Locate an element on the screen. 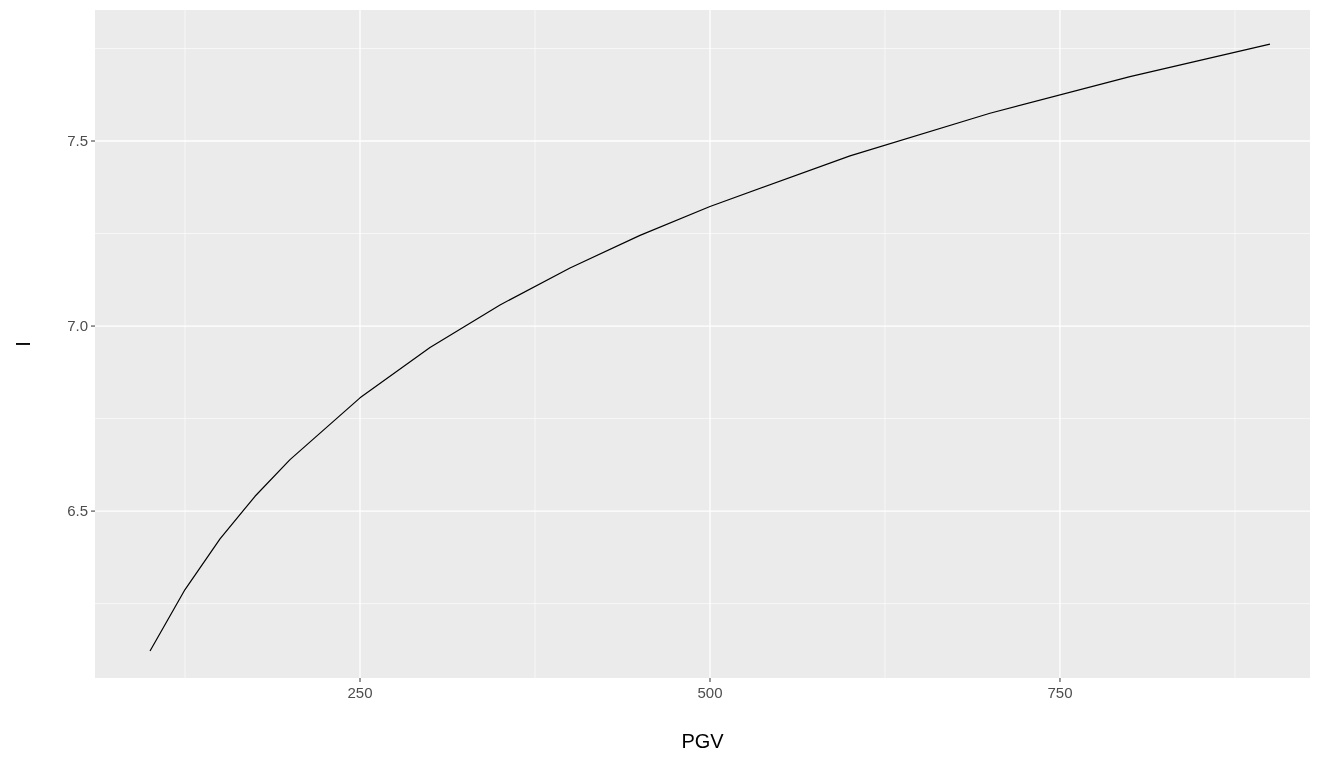 Image resolution: width=1344 pixels, height=768 pixels. x-tick-label: 750 is located at coordinates (1060, 692).